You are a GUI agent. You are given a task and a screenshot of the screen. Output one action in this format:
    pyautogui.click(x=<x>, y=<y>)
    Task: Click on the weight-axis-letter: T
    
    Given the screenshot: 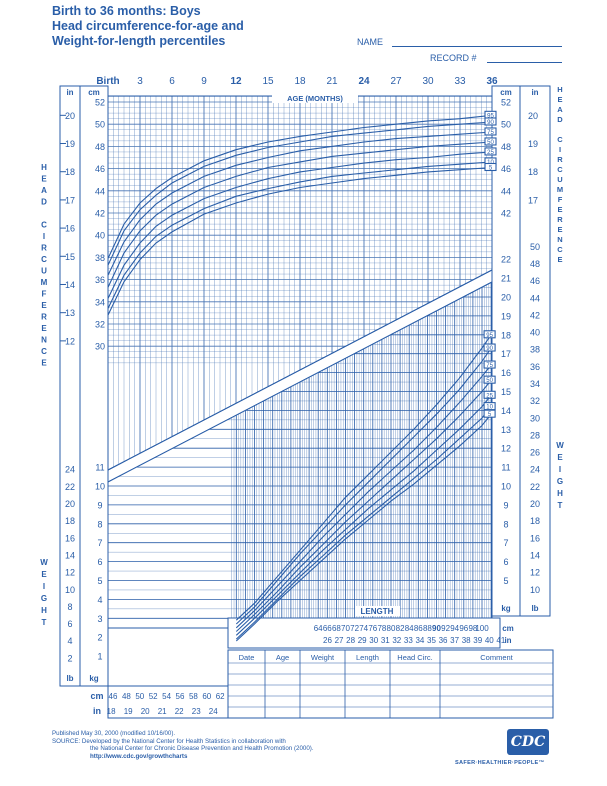 What is the action you would take?
    pyautogui.click(x=44, y=622)
    